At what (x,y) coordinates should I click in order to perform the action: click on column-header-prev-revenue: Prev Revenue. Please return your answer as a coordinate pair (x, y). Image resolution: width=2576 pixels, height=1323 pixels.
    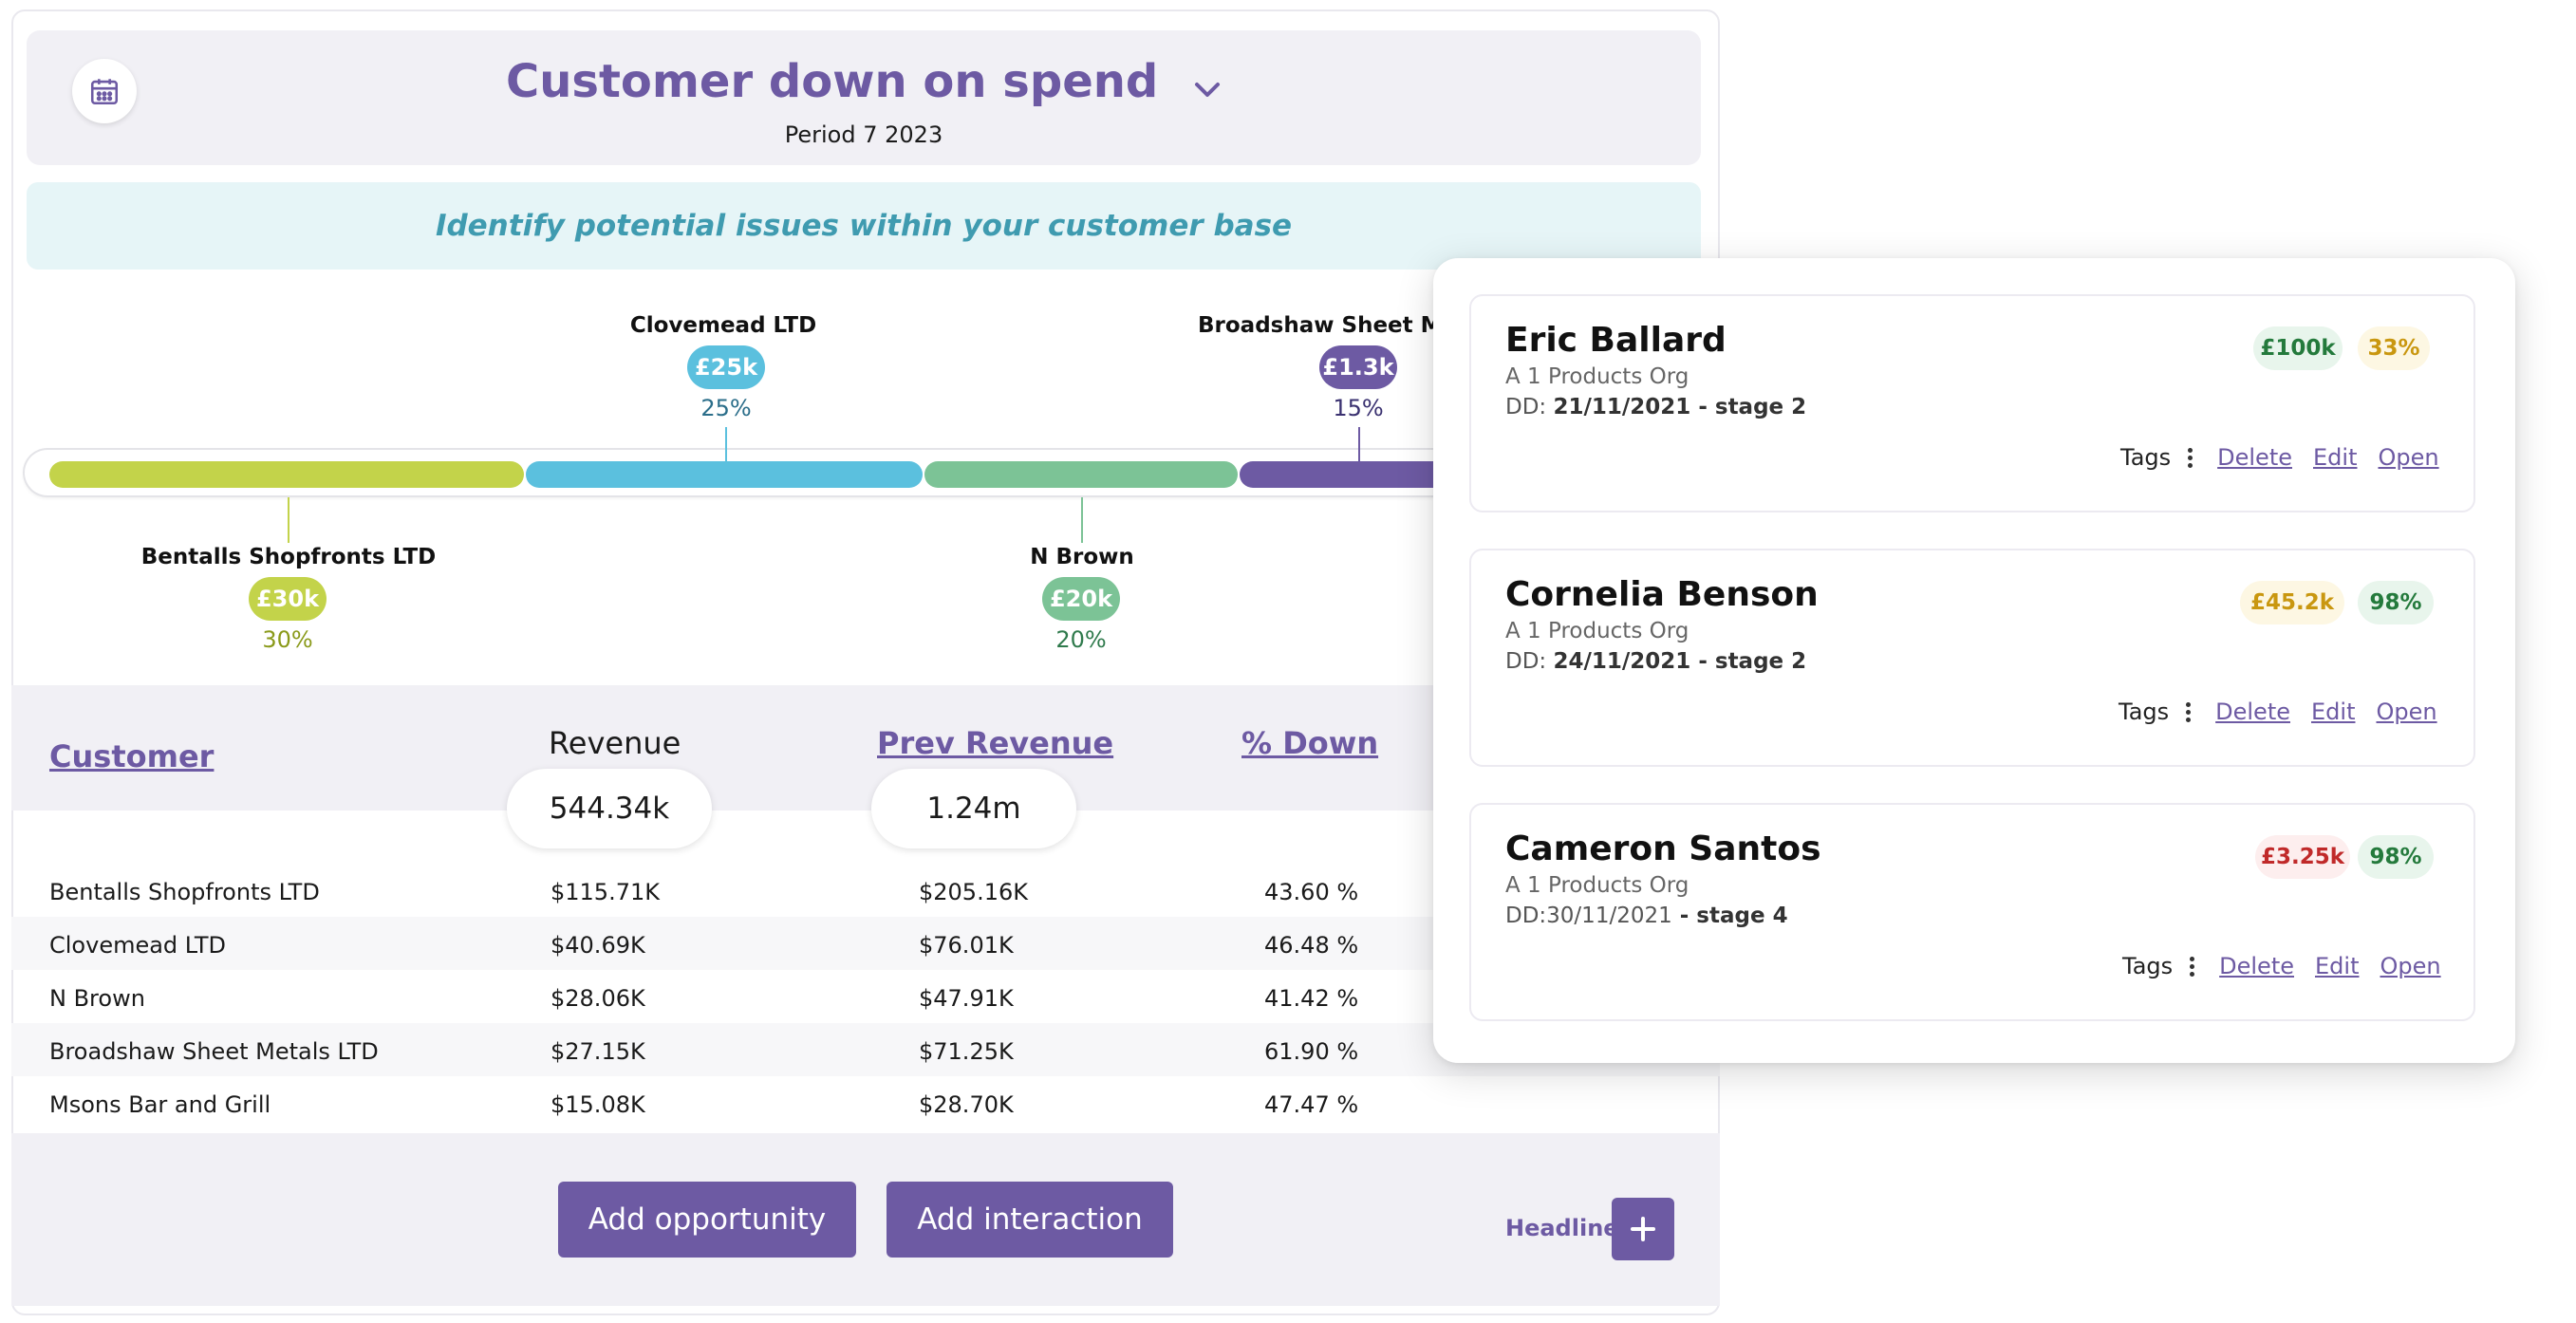
    Looking at the image, I should click on (995, 743).